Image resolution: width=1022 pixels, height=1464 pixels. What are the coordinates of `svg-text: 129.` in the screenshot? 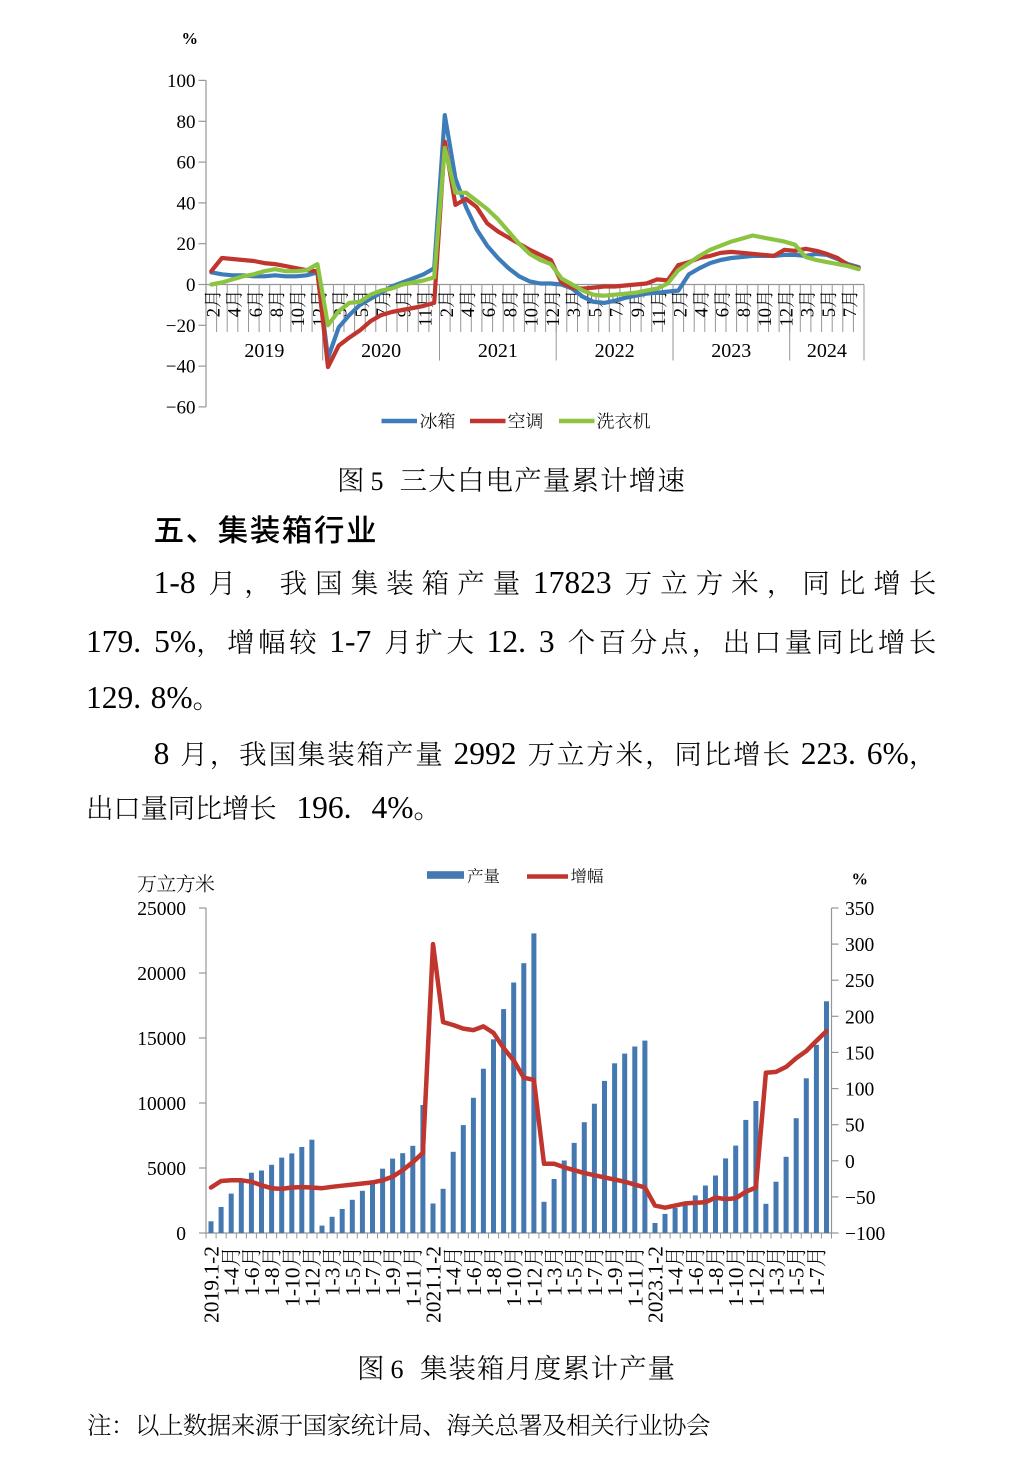 It's located at (113, 697).